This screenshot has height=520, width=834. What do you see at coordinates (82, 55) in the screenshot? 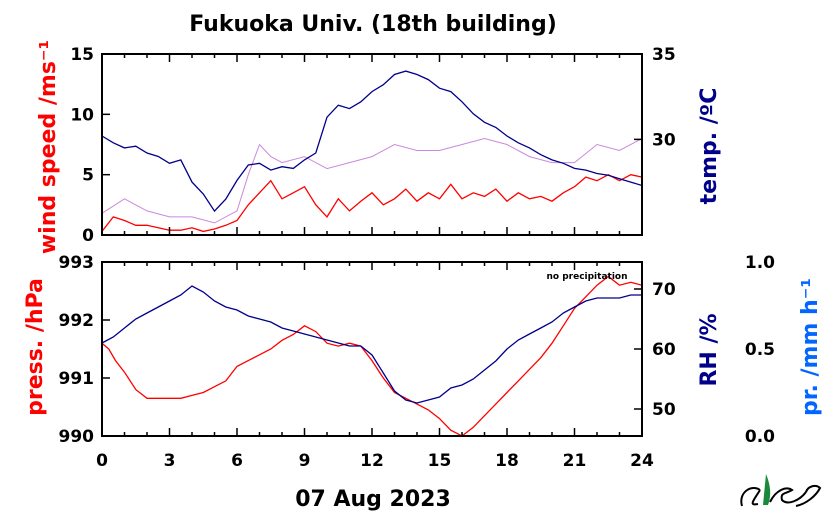
I see `y-left-tick-label: 15` at bounding box center [82, 55].